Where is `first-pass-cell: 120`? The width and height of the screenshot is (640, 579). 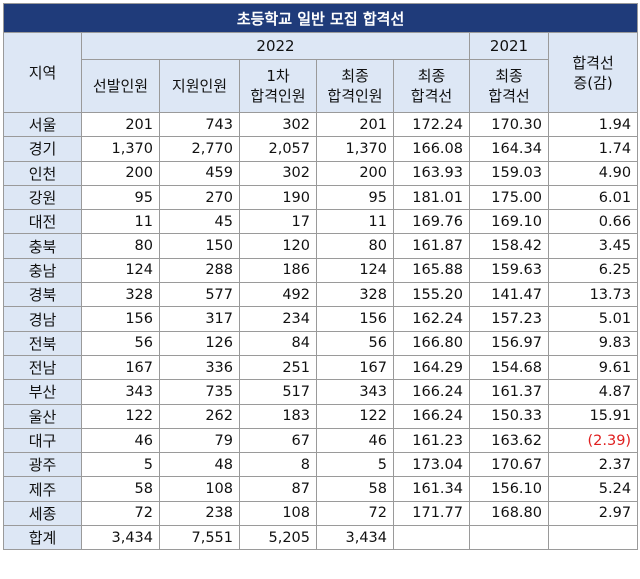 first-pass-cell: 120 is located at coordinates (278, 246).